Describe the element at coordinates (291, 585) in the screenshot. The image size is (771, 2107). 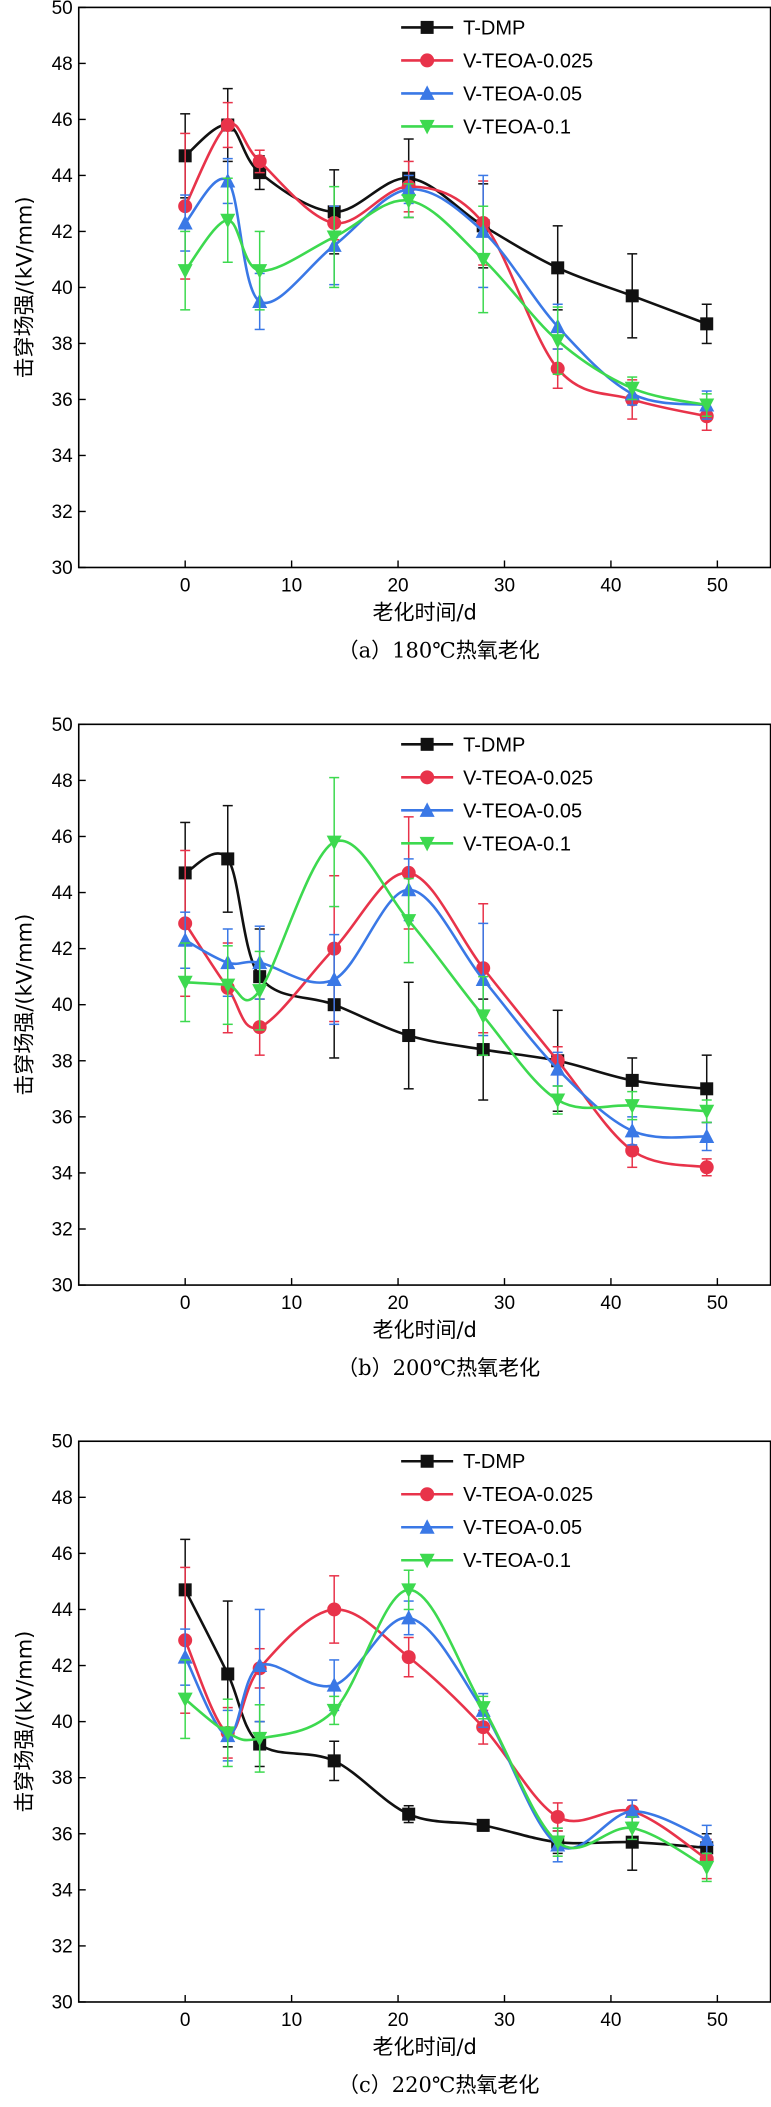
I see `x-tick-label: 10` at that location.